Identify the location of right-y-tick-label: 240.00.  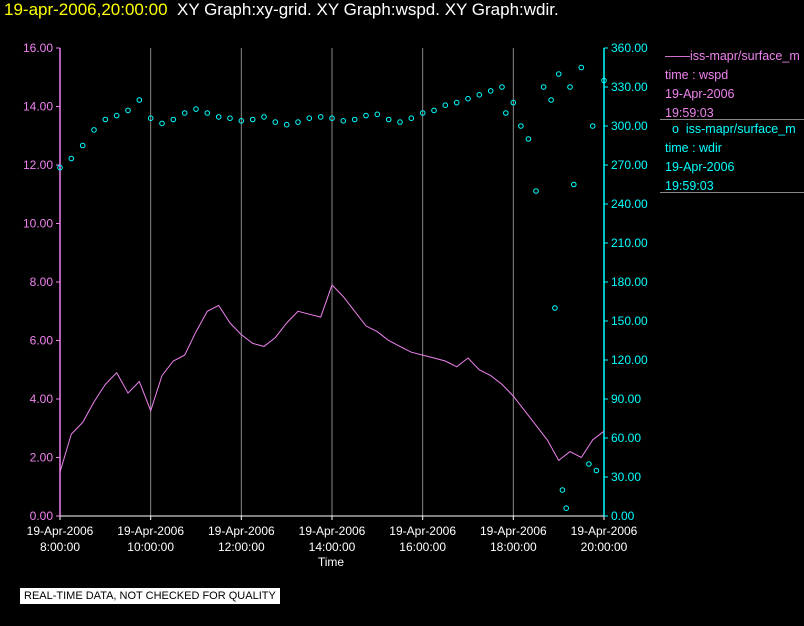
(629, 204).